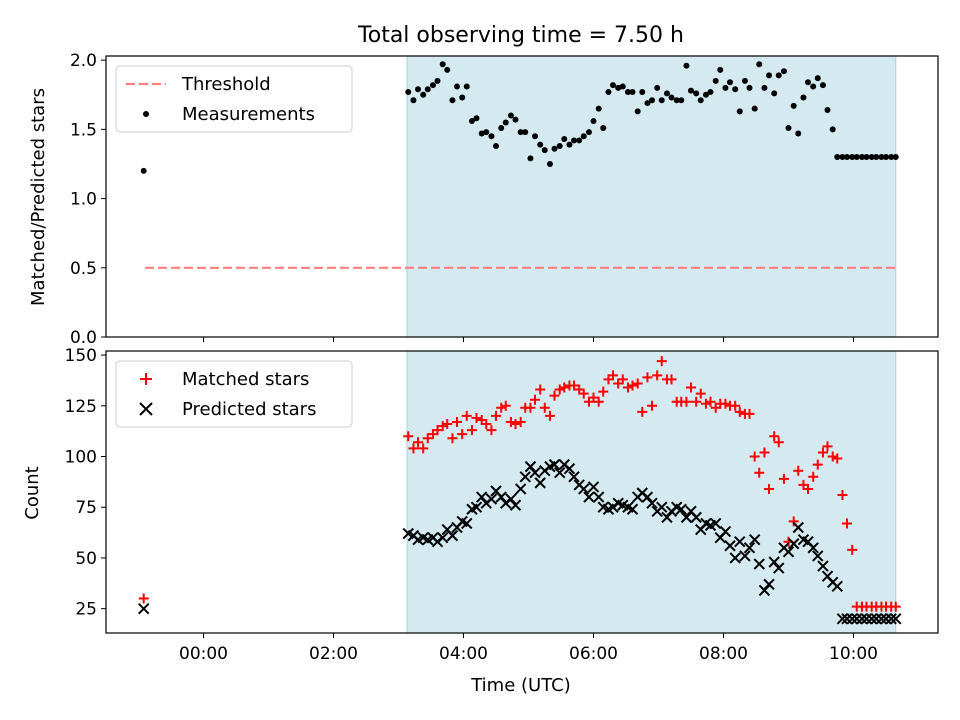 The height and width of the screenshot is (720, 960). Describe the element at coordinates (86, 508) in the screenshot. I see `y-tick-label: 75` at that location.